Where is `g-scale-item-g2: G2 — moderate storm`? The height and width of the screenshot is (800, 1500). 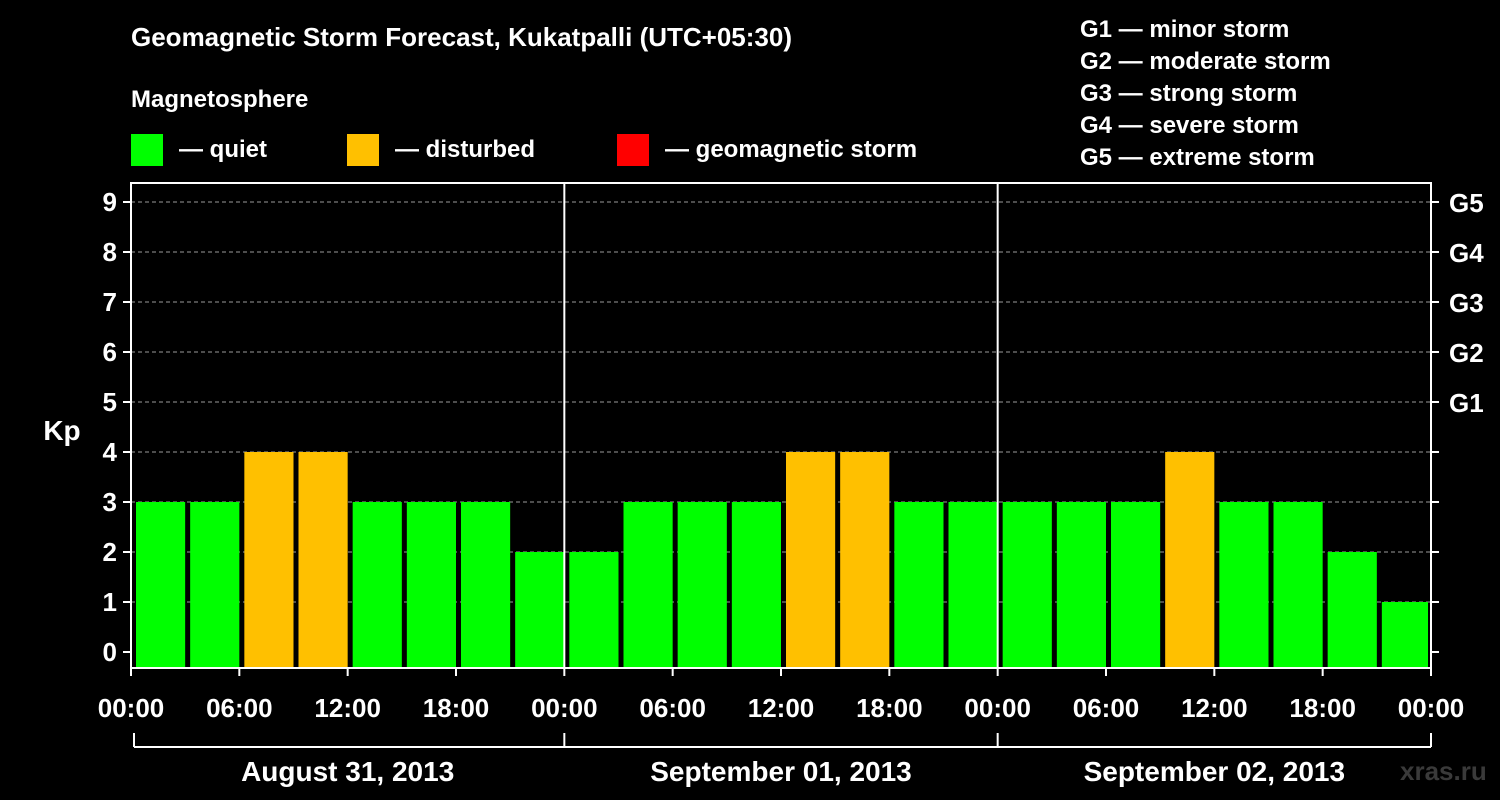
g-scale-item-g2: G2 — moderate storm is located at coordinates (1205, 61).